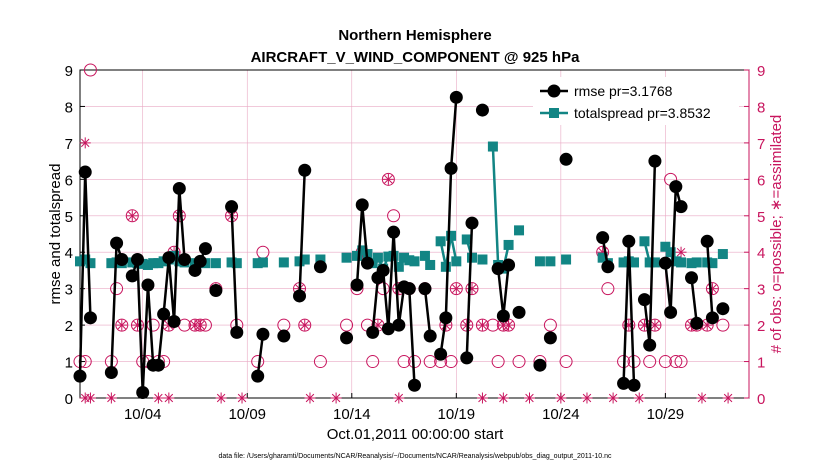  What do you see at coordinates (642, 113) in the screenshot?
I see `legend-spread-label: totalspread pr=3.8532` at bounding box center [642, 113].